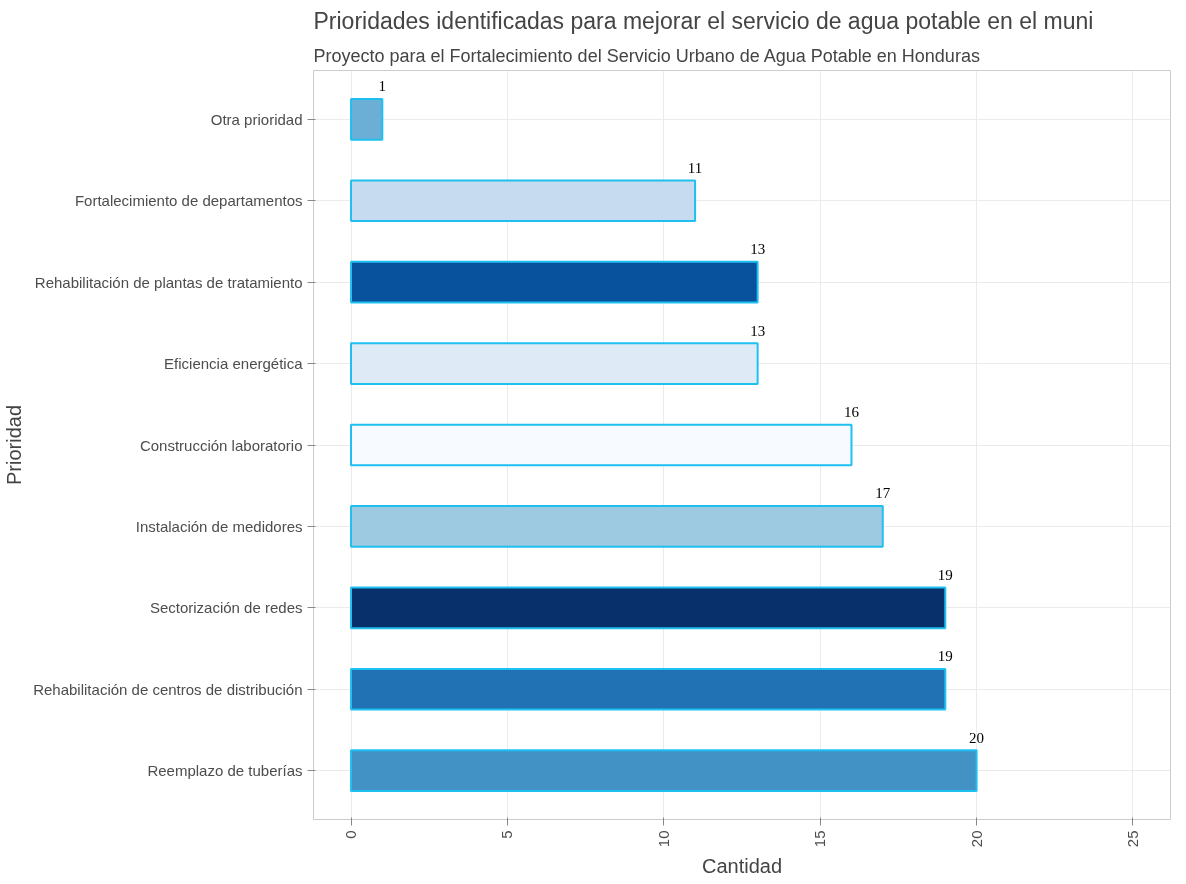  I want to click on y-tick-label: Sectorización de redes, so click(226, 608).